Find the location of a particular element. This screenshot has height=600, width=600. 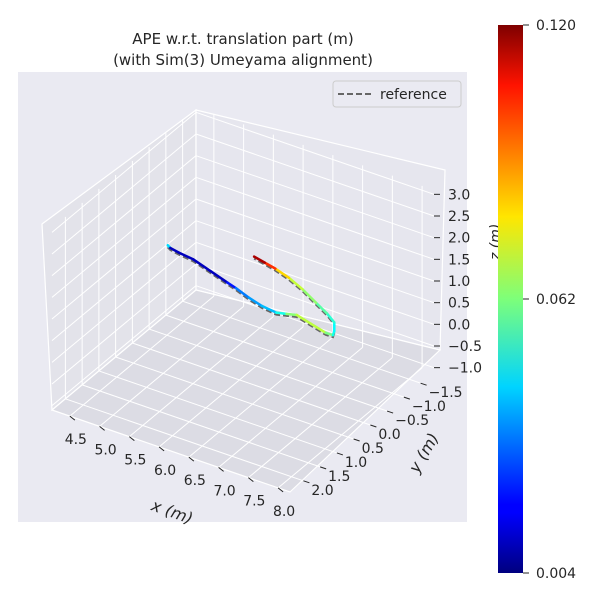

y-tick-label: 0.5 is located at coordinates (373, 449).